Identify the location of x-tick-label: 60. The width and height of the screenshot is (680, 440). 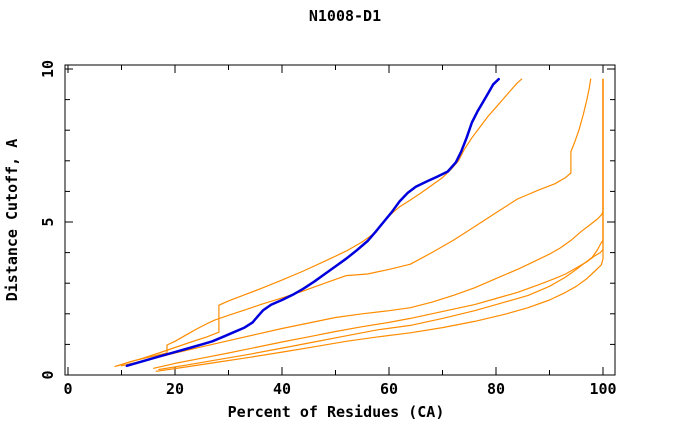
(389, 389).